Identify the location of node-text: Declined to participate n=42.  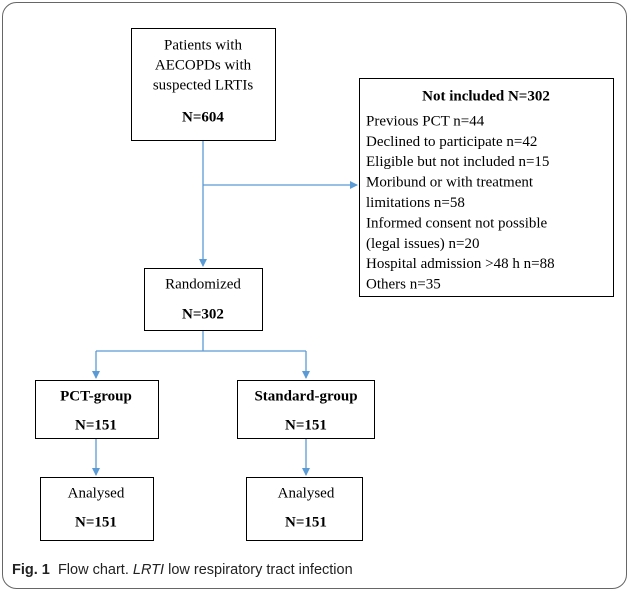
(451, 142).